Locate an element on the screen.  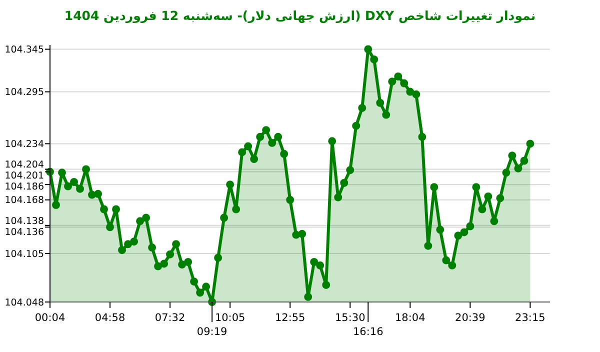
y-tick-label: 104.136 is located at coordinates (24, 232).